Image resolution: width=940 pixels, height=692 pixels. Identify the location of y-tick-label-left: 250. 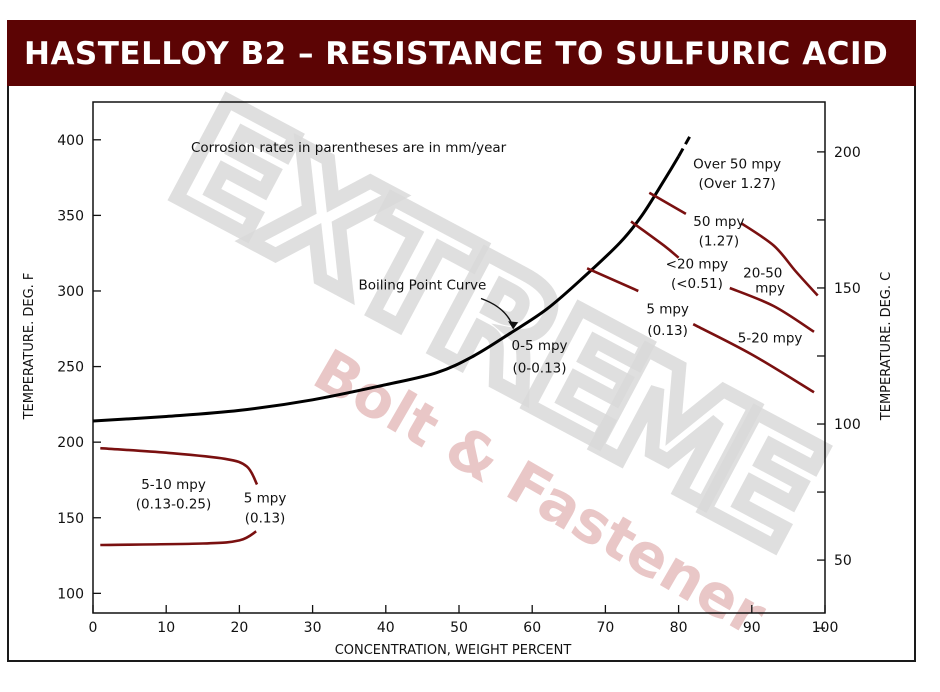
(70, 368).